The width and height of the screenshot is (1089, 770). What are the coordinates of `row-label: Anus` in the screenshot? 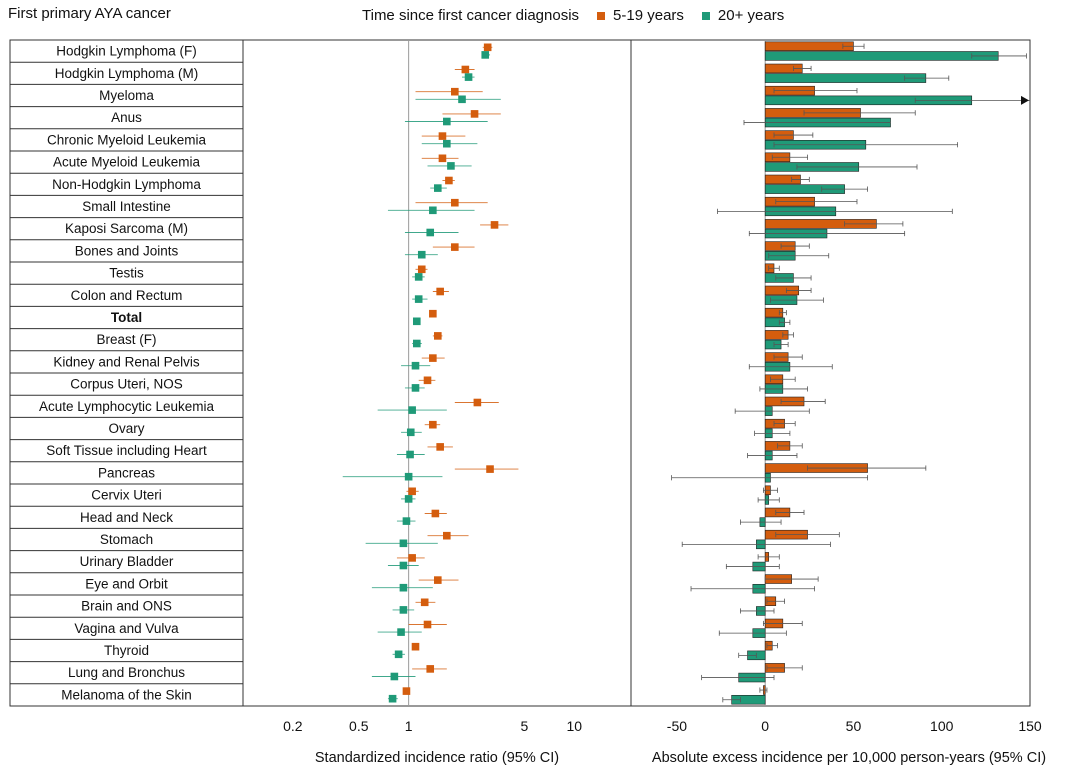 It's located at (126, 117).